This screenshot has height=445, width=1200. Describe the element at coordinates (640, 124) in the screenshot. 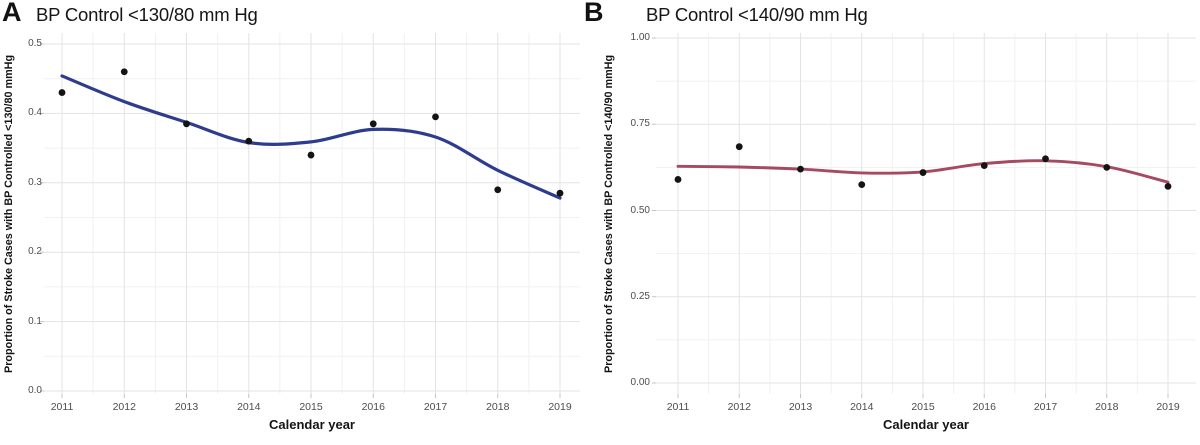

I see `panel-b-y-tick-label: 0.75` at that location.